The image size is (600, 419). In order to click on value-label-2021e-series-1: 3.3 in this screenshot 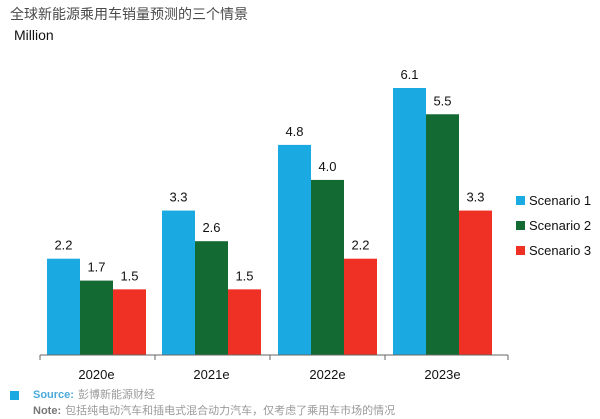, I will do `click(178, 197)`.